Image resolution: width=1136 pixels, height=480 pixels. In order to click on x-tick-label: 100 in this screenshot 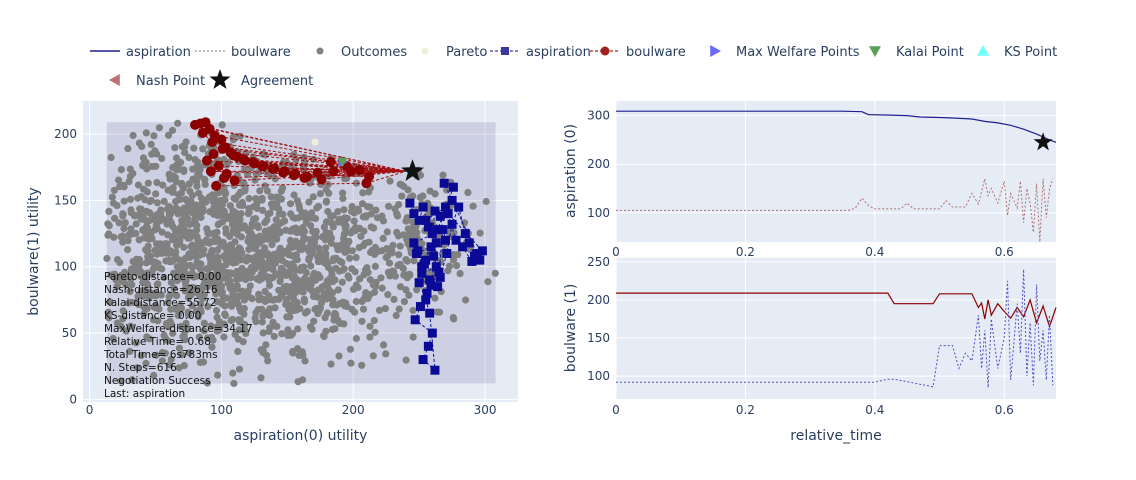, I will do `click(221, 410)`.